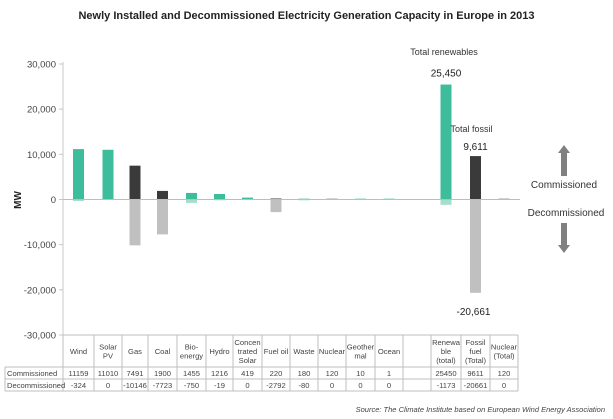 This screenshot has width=613, height=419. What do you see at coordinates (191, 373) in the screenshot?
I see `table-cell: 1455` at bounding box center [191, 373].